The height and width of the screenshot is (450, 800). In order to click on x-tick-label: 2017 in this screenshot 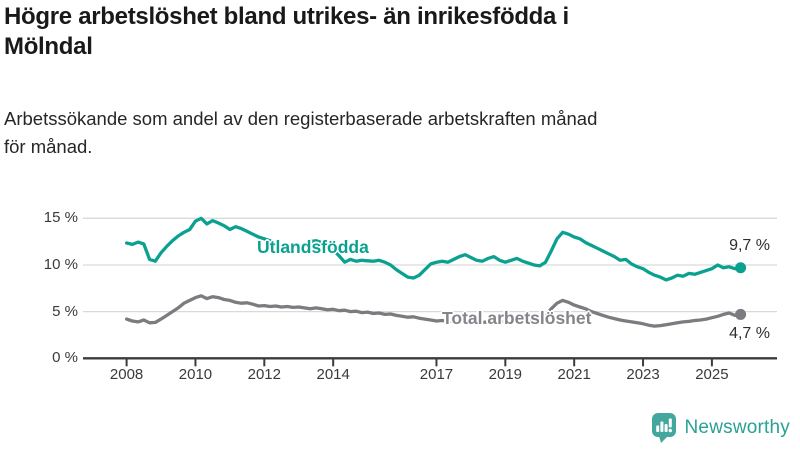, I will do `click(436, 374)`.